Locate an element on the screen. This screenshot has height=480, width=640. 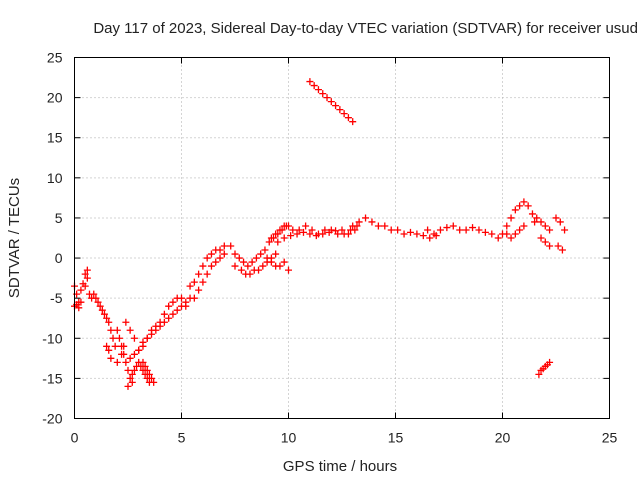
x-tick-label: 20 is located at coordinates (503, 438).